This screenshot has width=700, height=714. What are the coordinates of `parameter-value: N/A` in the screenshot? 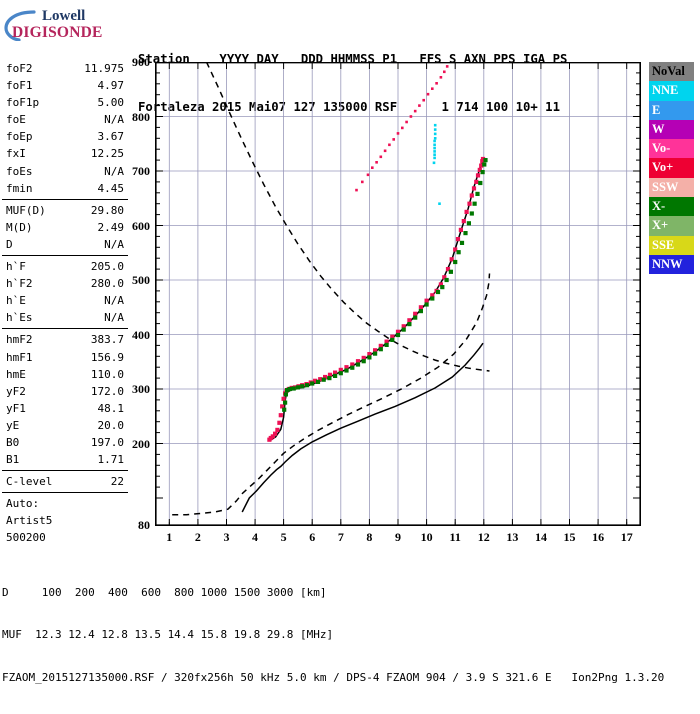 It's located at (114, 171).